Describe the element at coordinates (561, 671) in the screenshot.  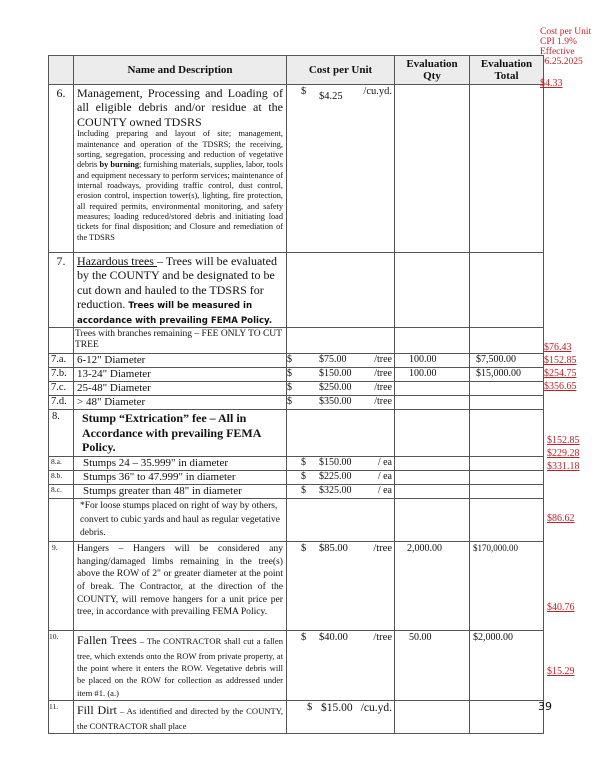
I see `cpi-value: $15.29` at that location.